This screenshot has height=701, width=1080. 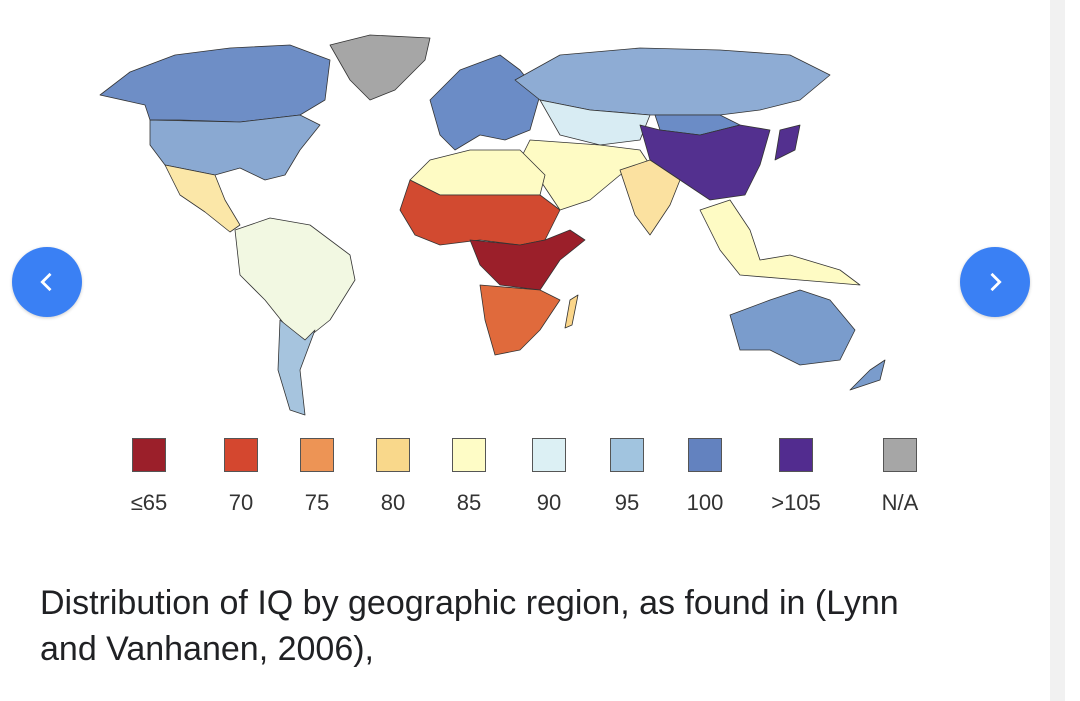 I want to click on legend-label: 90, so click(x=549, y=502).